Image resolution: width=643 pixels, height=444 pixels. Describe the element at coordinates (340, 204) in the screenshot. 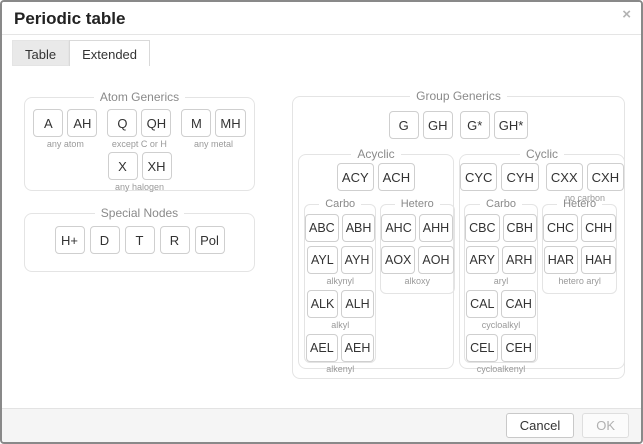

I see `acyclic-carbo-legend: Carbo` at that location.